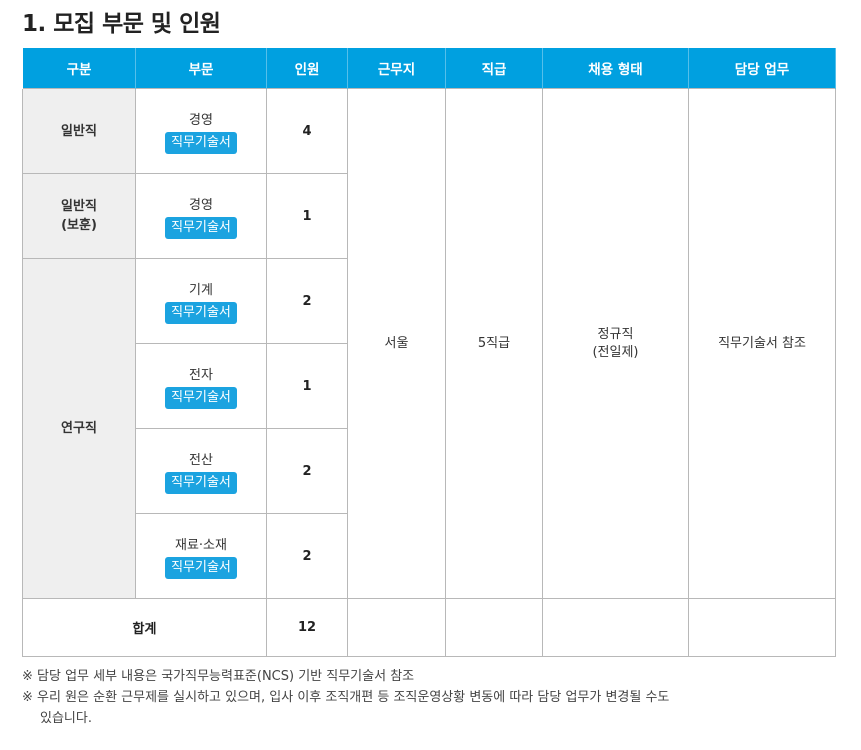 This screenshot has width=861, height=750. I want to click on table-row: 재료·소재 직무기술서 2, so click(429, 556).